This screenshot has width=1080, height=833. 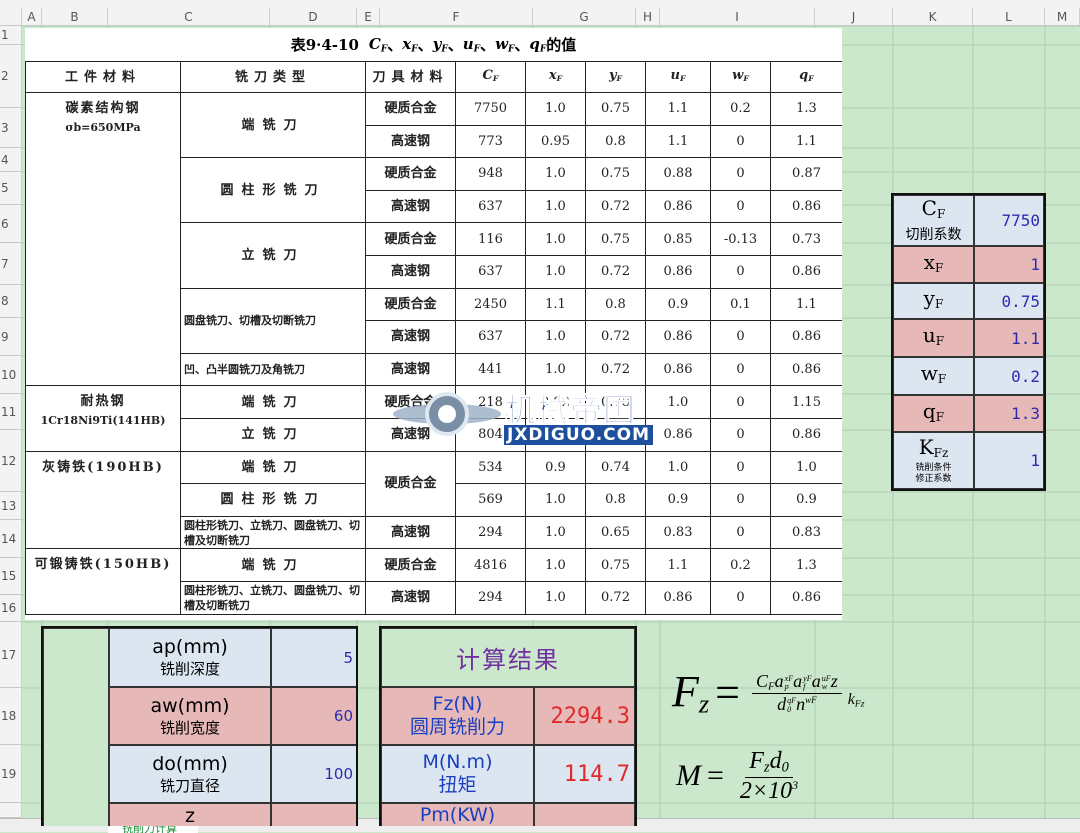 I want to click on script-stack: qF 0, so click(x=791, y=705).